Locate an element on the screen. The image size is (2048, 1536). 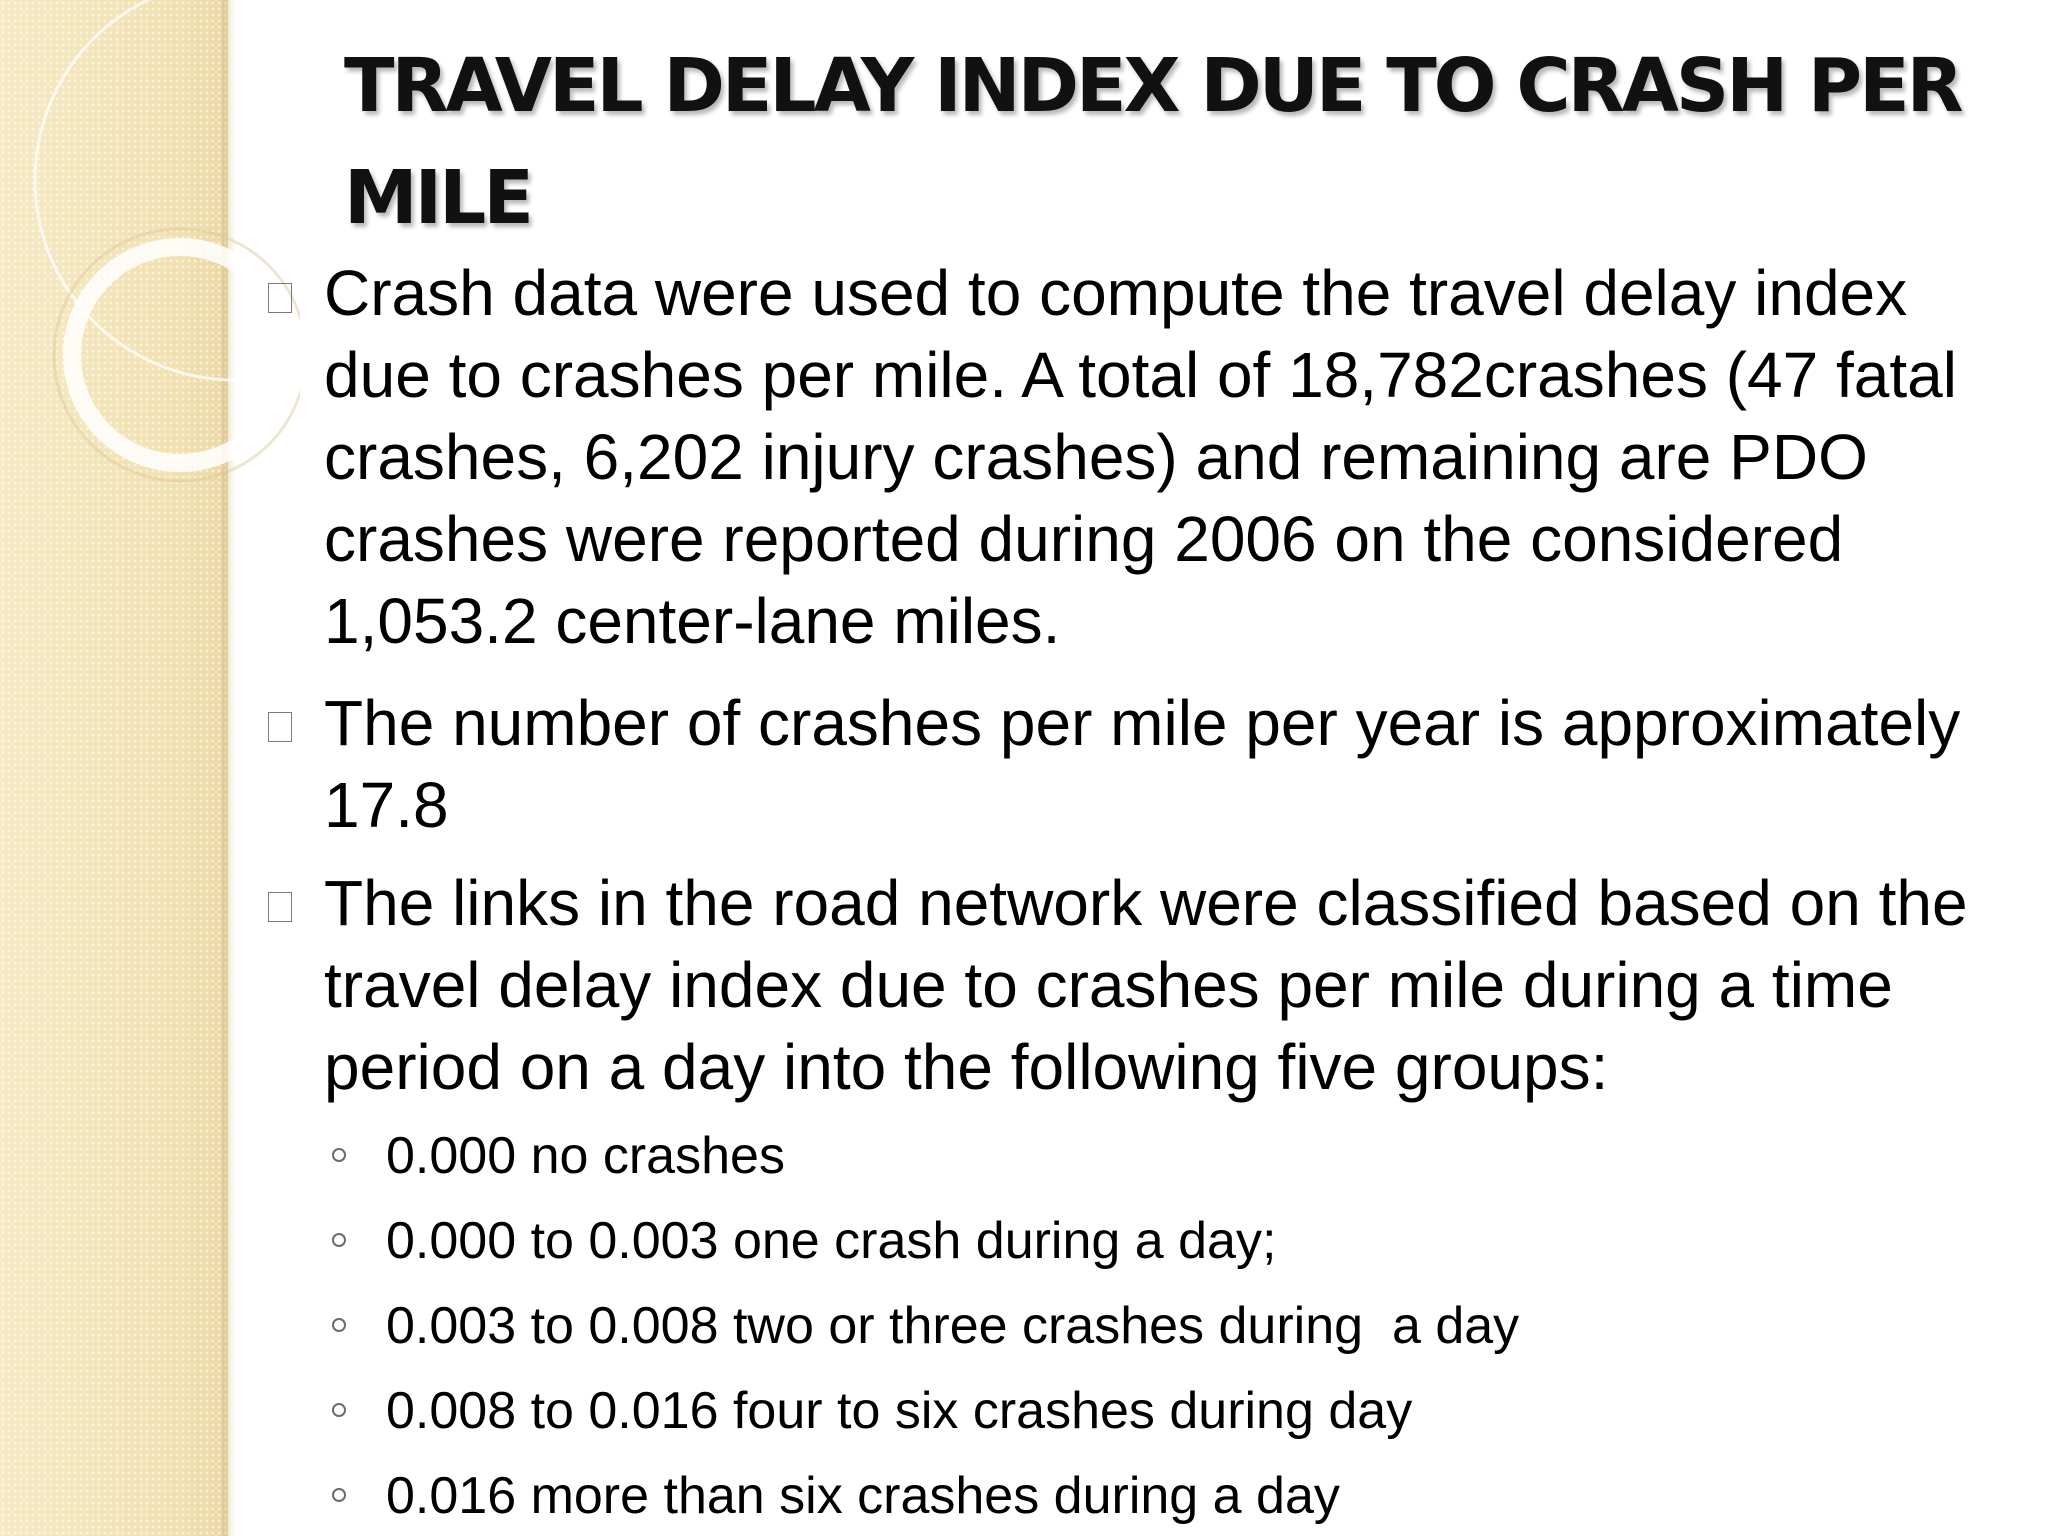
sub-bullet-group-5: 0.016 more than six crashes during a day is located at coordinates (863, 1496).